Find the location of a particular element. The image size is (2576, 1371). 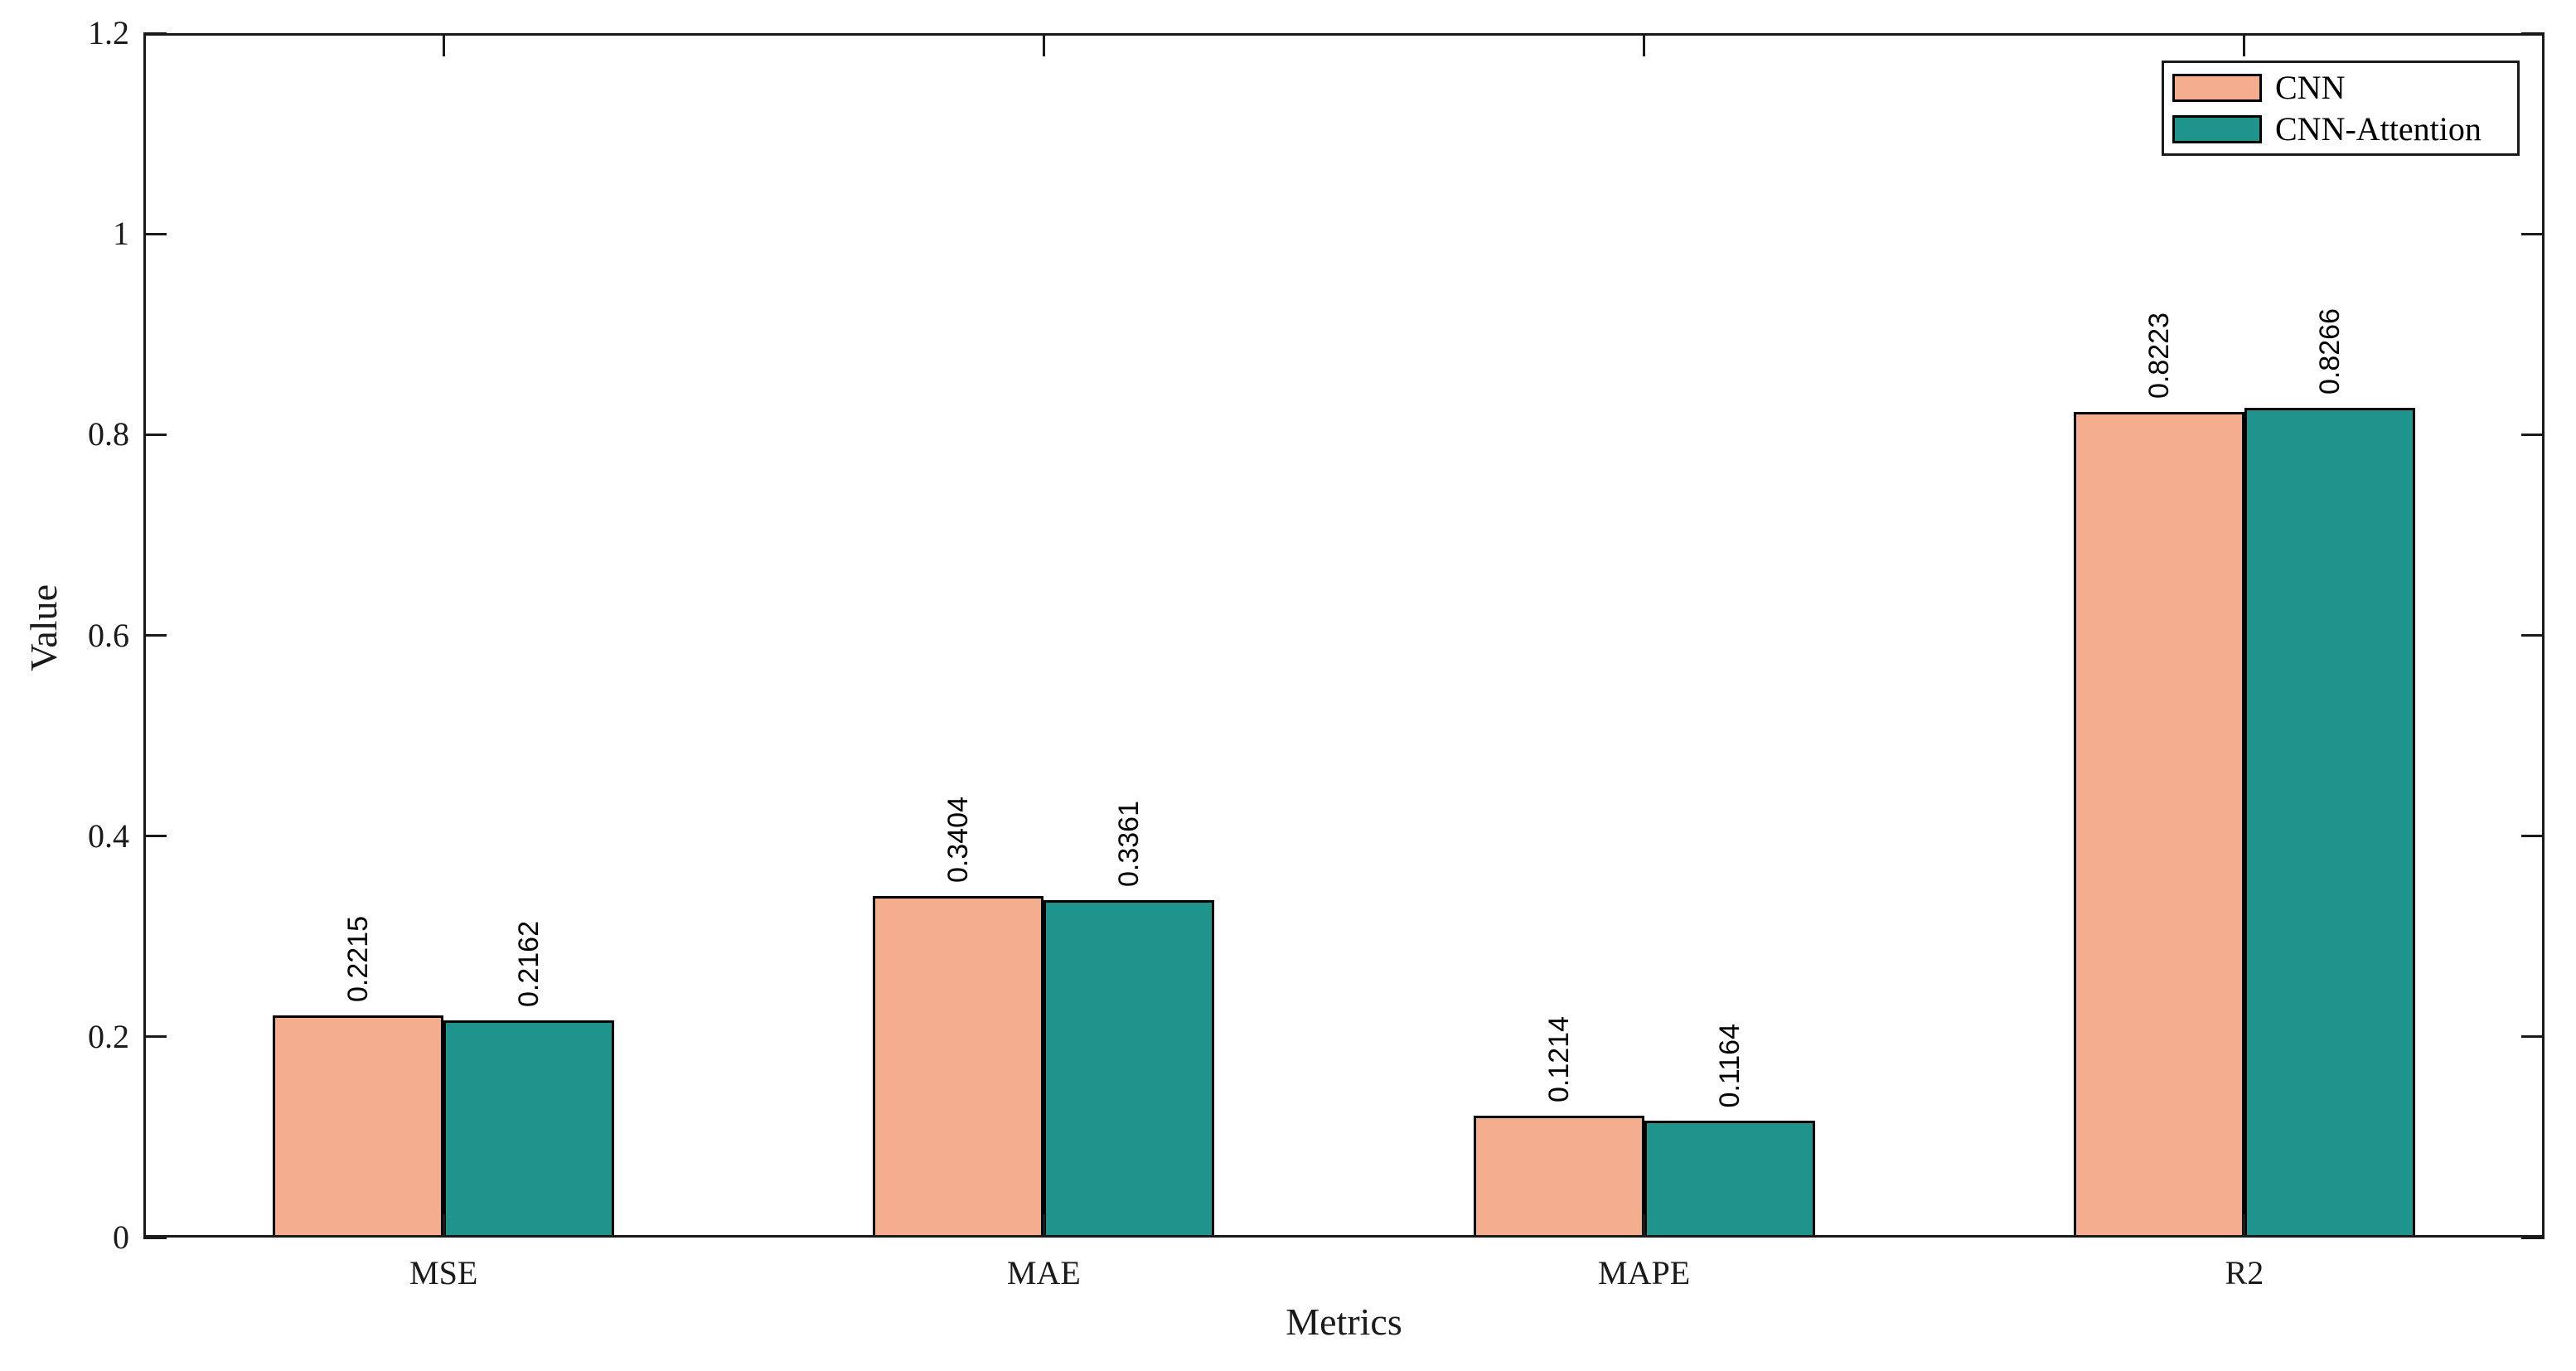

bar-cnn-mse is located at coordinates (358, 1126).